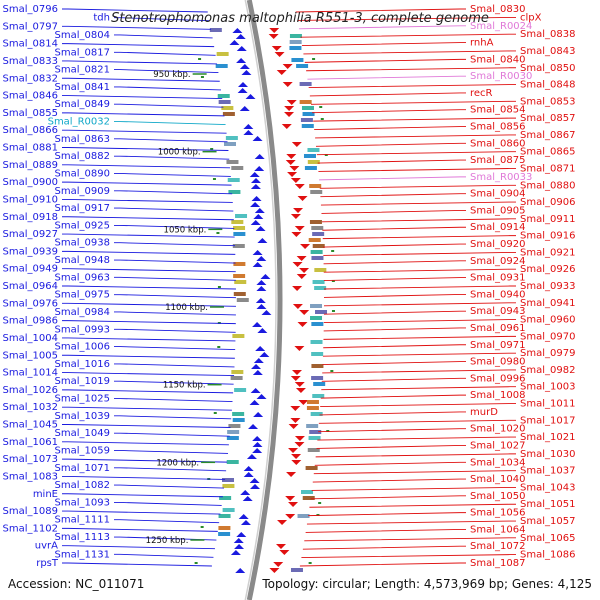 This screenshot has width=600, height=600. What do you see at coordinates (30, 425) in the screenshot?
I see `left-gene-label: Smal_1045` at bounding box center [30, 425].